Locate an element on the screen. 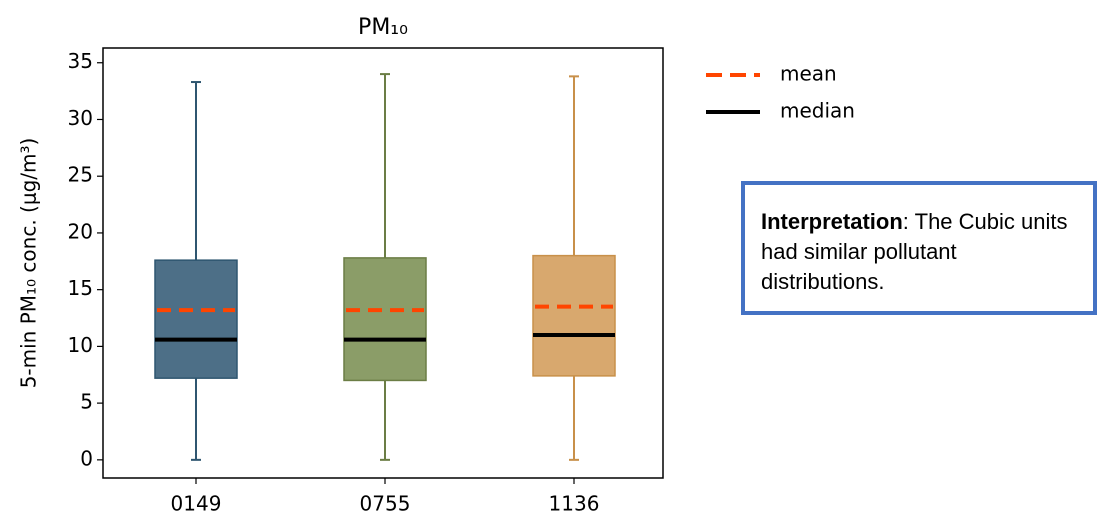 This screenshot has height=521, width=1114. chart-title: PM₁₀ is located at coordinates (383, 27).